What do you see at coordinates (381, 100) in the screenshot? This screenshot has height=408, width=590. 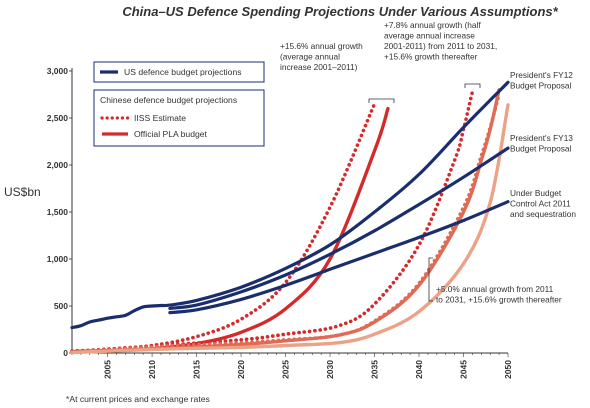 I see `annotation-15pct-bracket` at bounding box center [381, 100].